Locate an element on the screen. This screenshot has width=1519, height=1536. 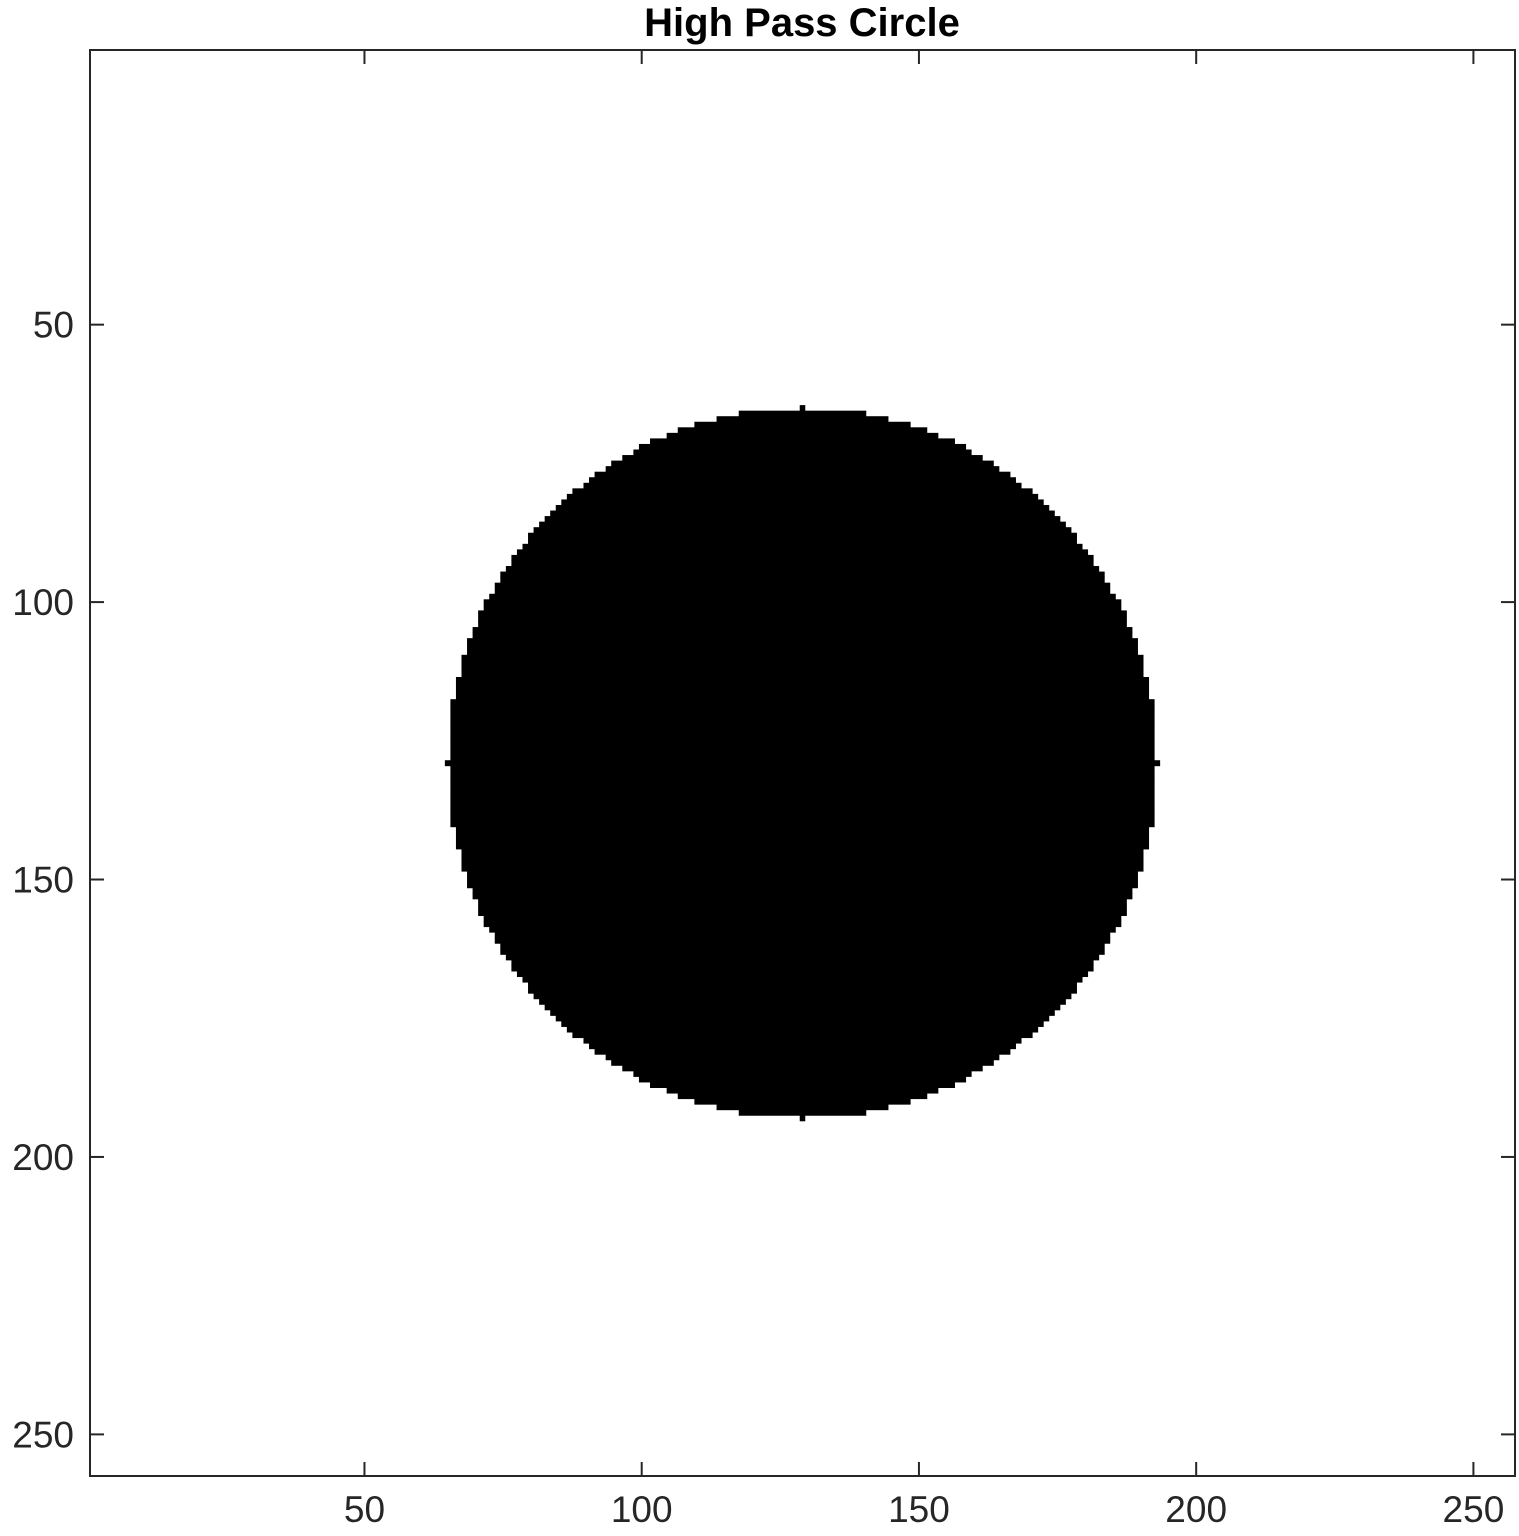
x-tick-label: 50 is located at coordinates (364, 1509).